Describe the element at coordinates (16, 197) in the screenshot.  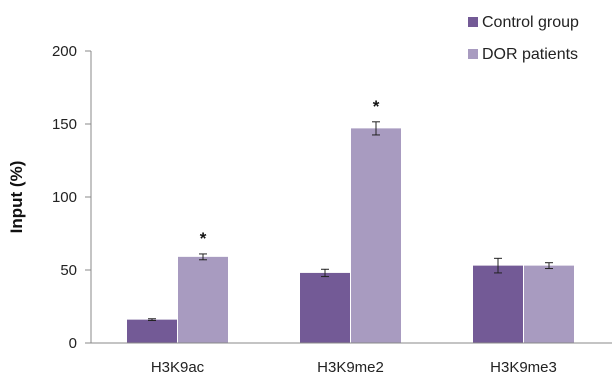
I see `y-axis-title: Input (%)` at that location.